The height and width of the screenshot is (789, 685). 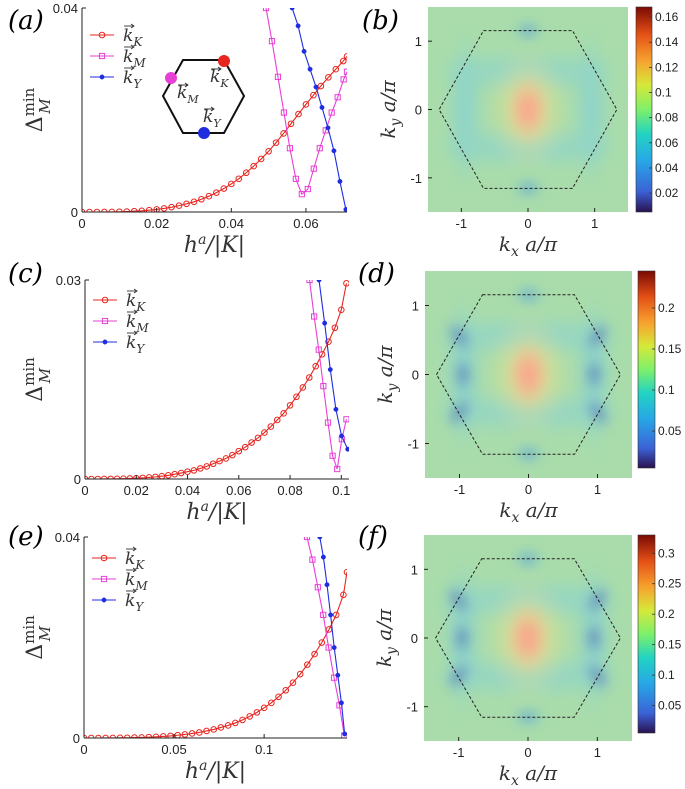 I want to click on k-k-point, so click(x=224, y=61).